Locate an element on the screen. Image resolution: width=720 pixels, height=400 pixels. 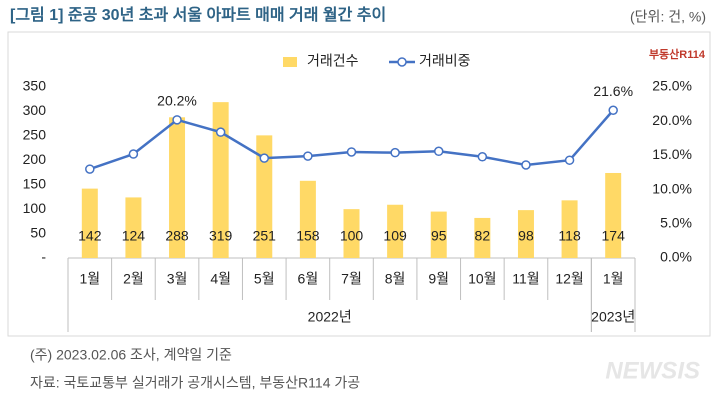
line-value-label: 20.2% is located at coordinates (177, 101).